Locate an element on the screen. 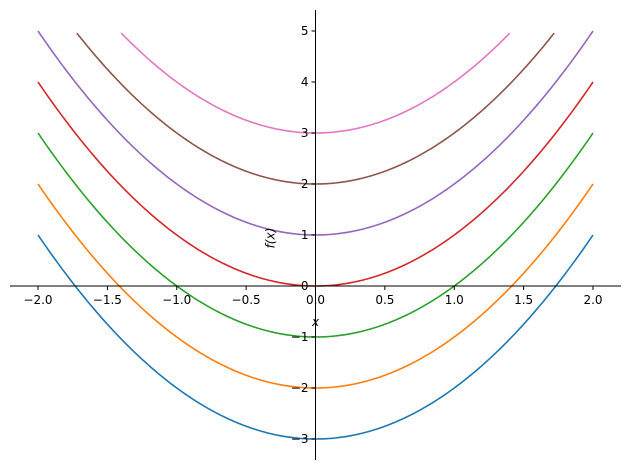 The width and height of the screenshot is (630, 470). y-axis-label: f(x) is located at coordinates (271, 238).